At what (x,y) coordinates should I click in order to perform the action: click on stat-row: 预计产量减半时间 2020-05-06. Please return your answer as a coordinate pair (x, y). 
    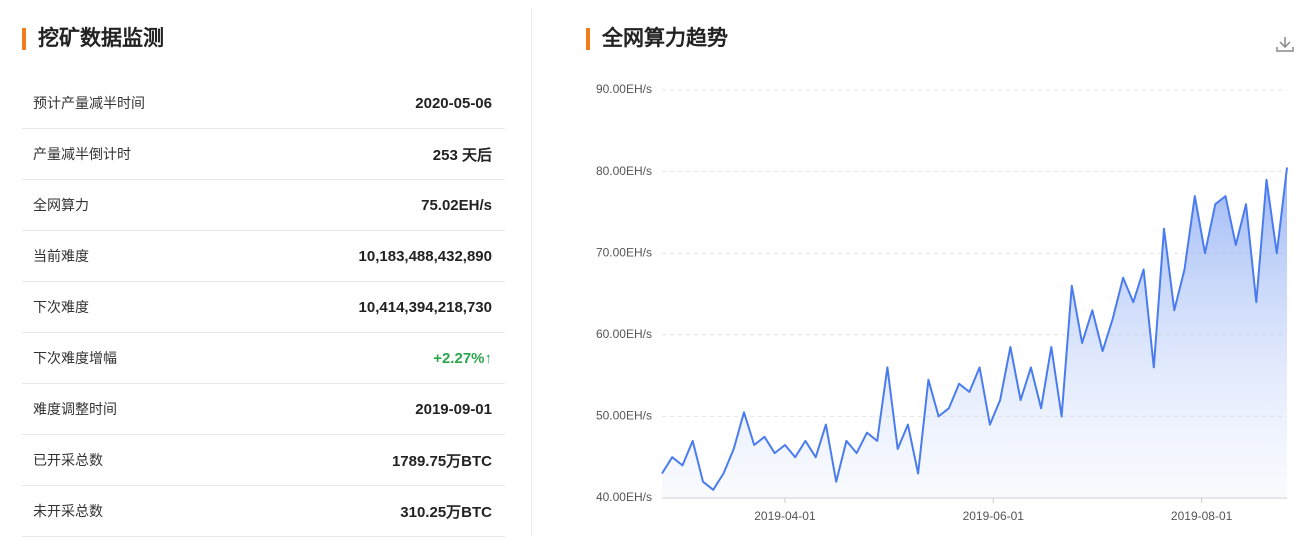
    Looking at the image, I should click on (263, 103).